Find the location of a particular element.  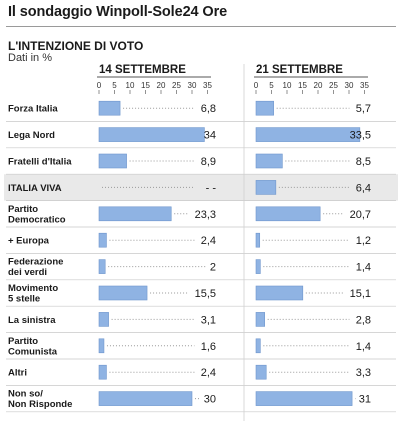

value-label-2: 2,8 is located at coordinates (363, 320).